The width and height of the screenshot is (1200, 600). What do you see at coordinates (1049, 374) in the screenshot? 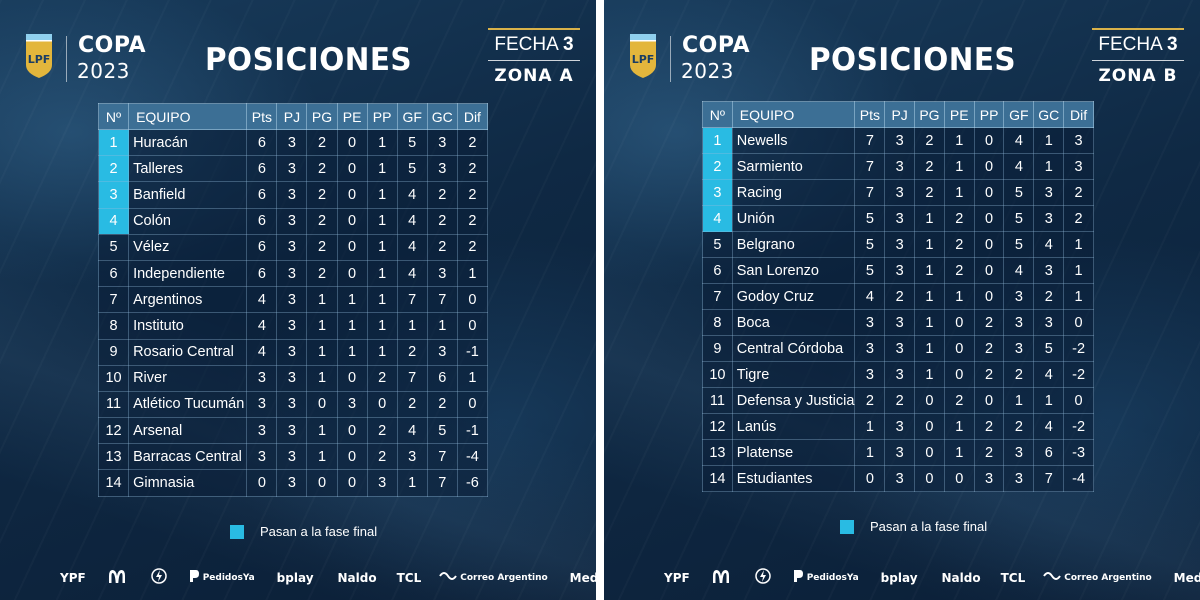
I see `stat-cell-gc: 4` at bounding box center [1049, 374].